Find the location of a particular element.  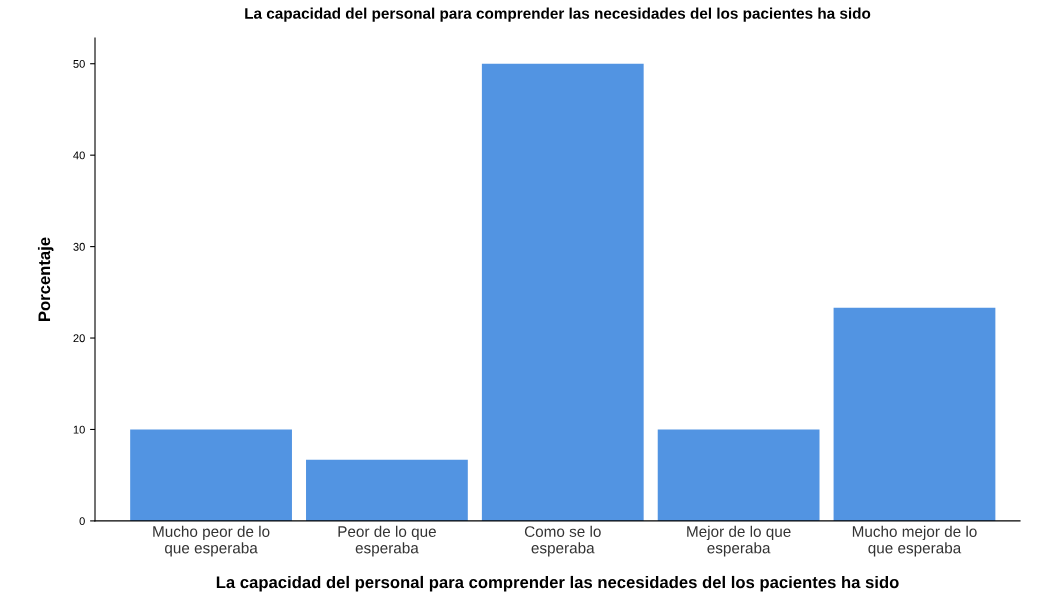

x-tick-label: Mucho mejor de lo que esperaba is located at coordinates (914, 541).